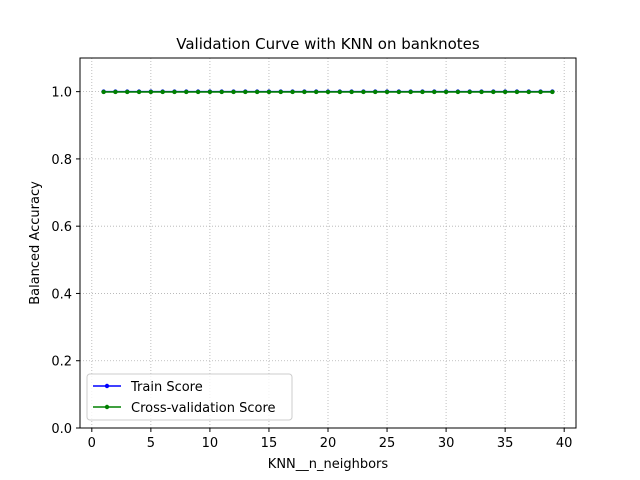  I want to click on y-tick-label: 0.4, so click(61, 294).